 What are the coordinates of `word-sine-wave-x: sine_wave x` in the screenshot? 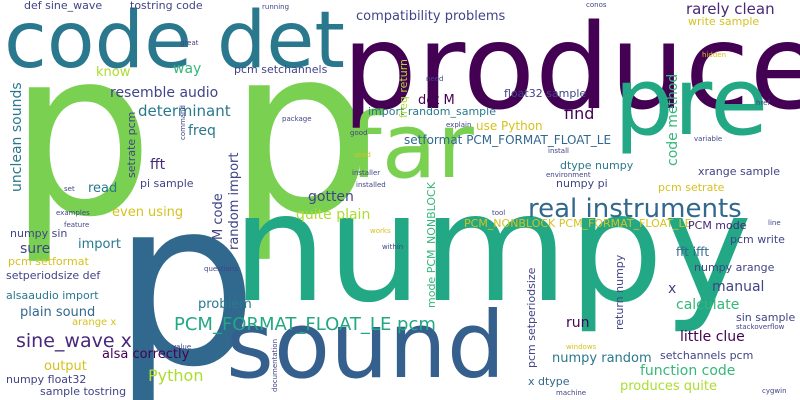 It's located at (74, 341).